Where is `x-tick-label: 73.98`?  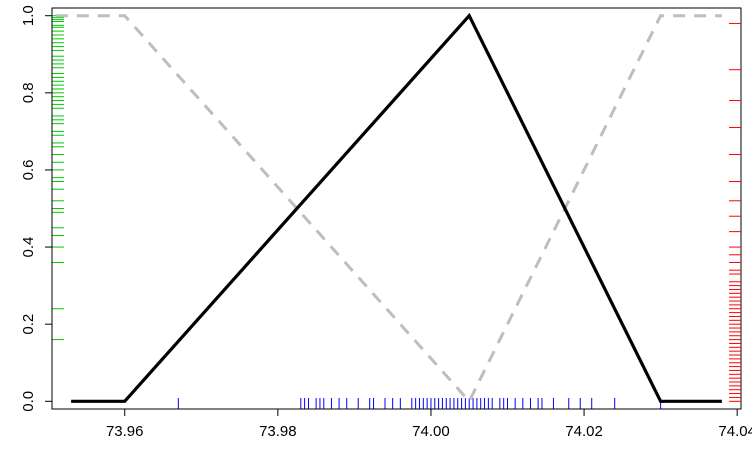 x-tick-label: 73.98 is located at coordinates (278, 431).